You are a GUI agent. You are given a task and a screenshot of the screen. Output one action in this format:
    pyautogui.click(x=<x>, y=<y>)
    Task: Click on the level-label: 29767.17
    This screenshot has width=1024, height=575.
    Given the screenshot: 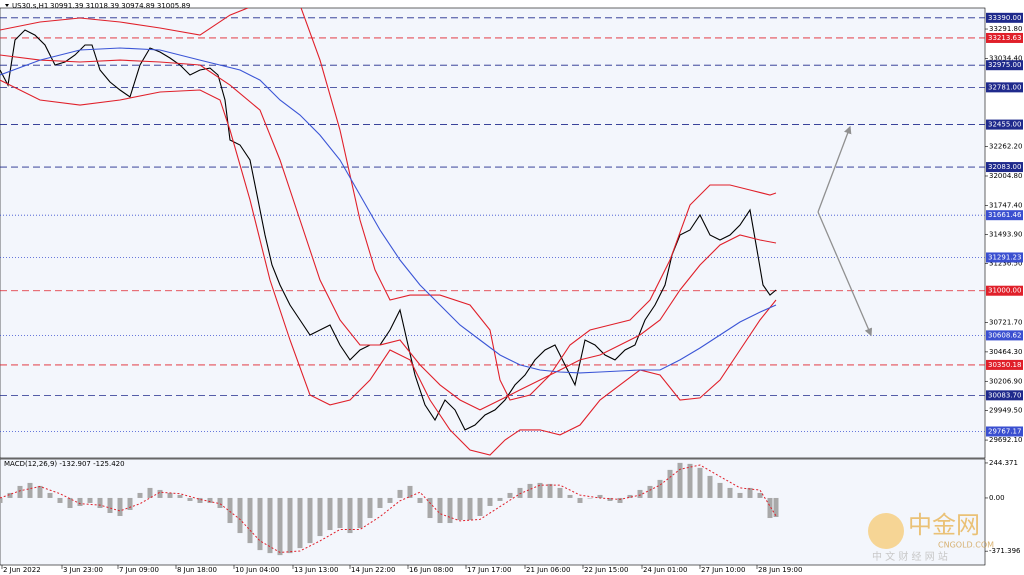 What is the action you would take?
    pyautogui.click(x=1004, y=431)
    